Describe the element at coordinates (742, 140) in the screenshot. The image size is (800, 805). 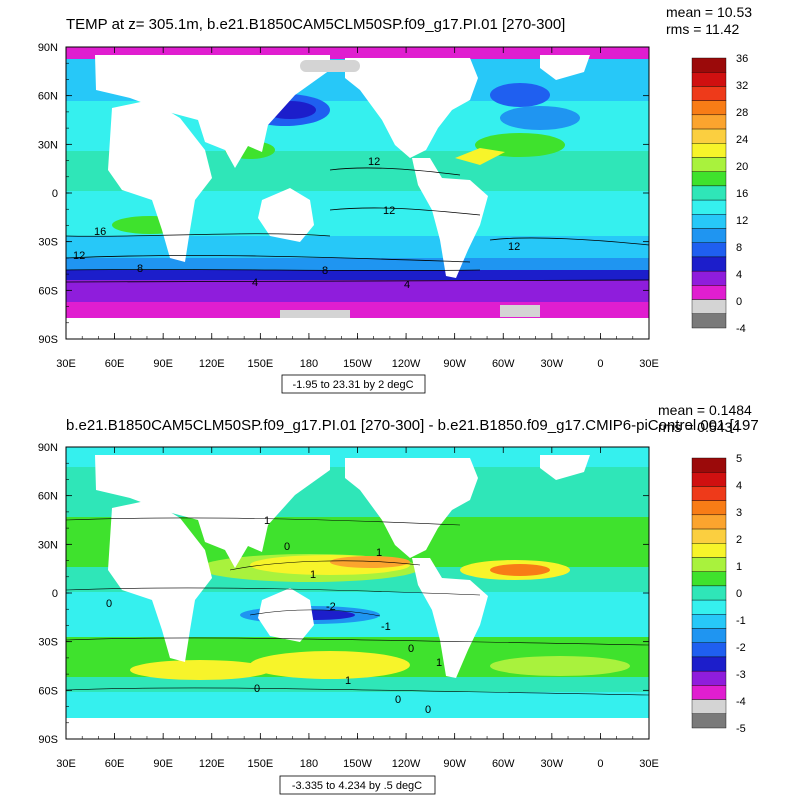
I see `panel-top-colorbar-label: 24` at that location.